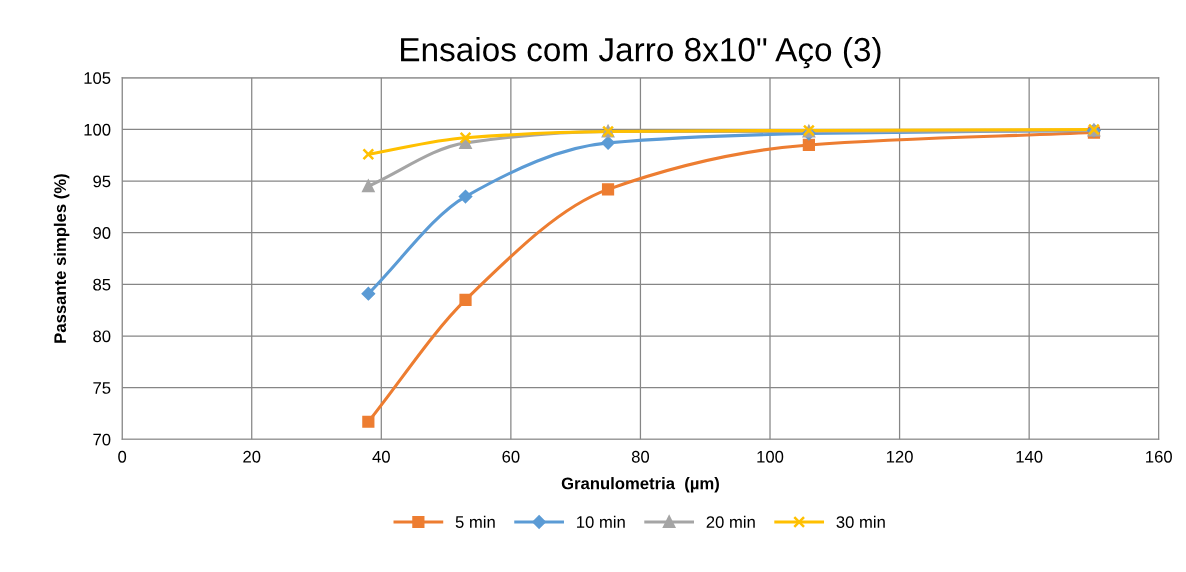  What do you see at coordinates (641, 52) in the screenshot?
I see `chart-title: Ensaios com Jarro 8x10" Aço (3)` at bounding box center [641, 52].